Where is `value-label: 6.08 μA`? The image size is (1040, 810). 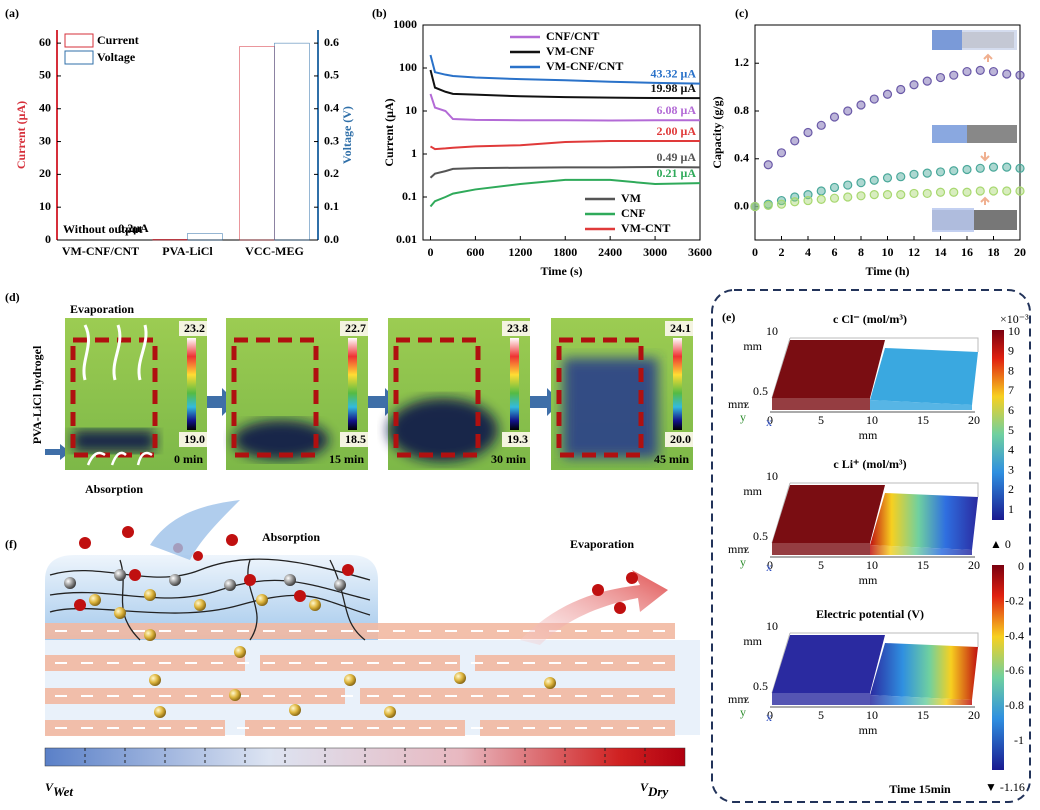 value-label: 6.08 μA is located at coordinates (677, 110).